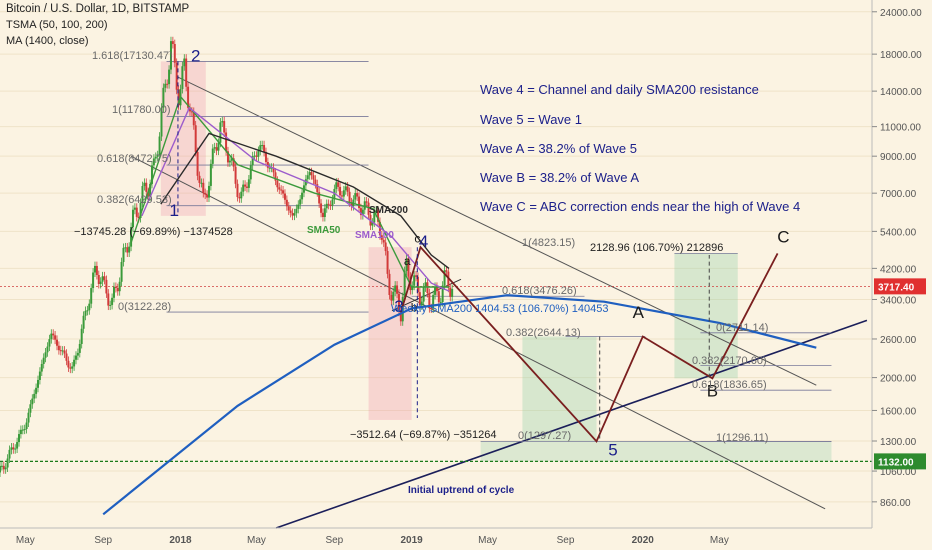  I want to click on y-tick-label: 7000.00, so click(898, 194).